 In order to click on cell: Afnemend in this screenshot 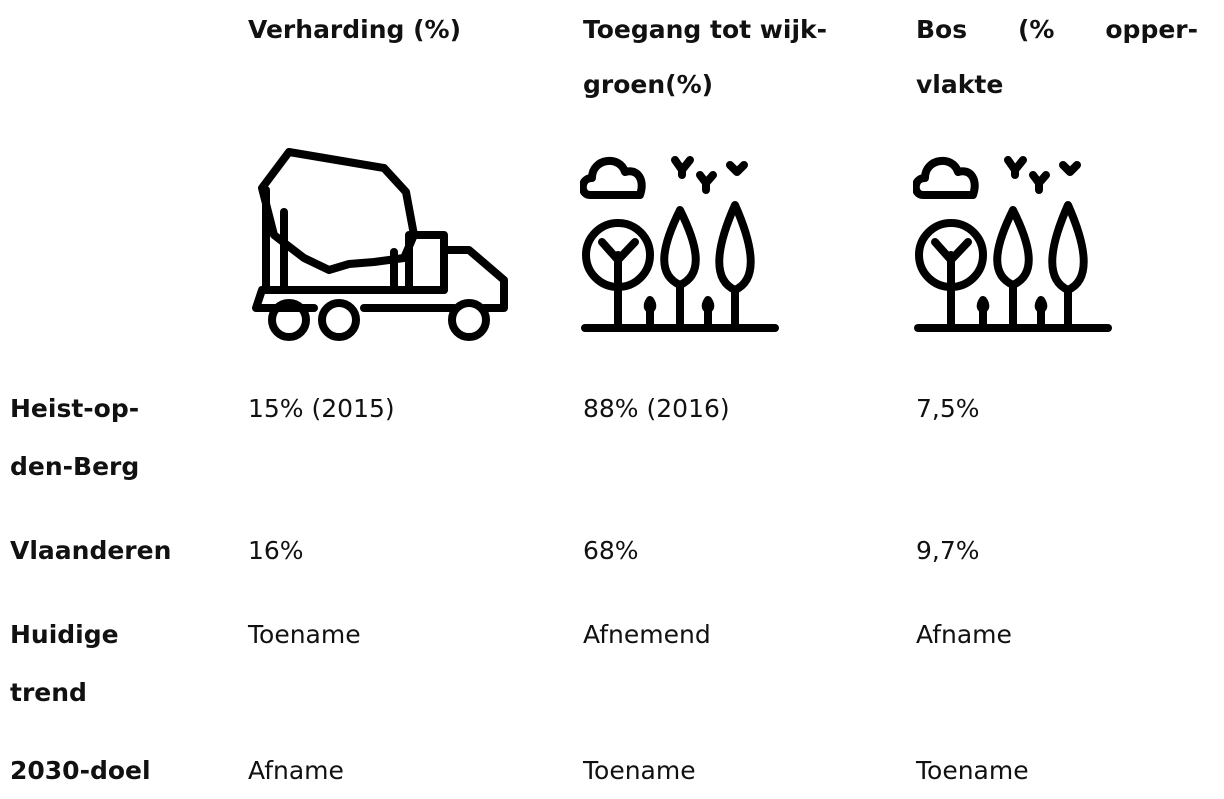, I will do `click(647, 634)`.